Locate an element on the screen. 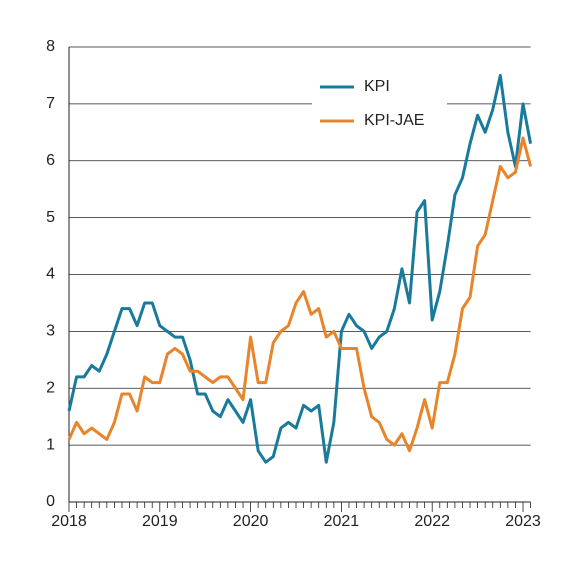  x-tick-label: 2021 is located at coordinates (342, 521).